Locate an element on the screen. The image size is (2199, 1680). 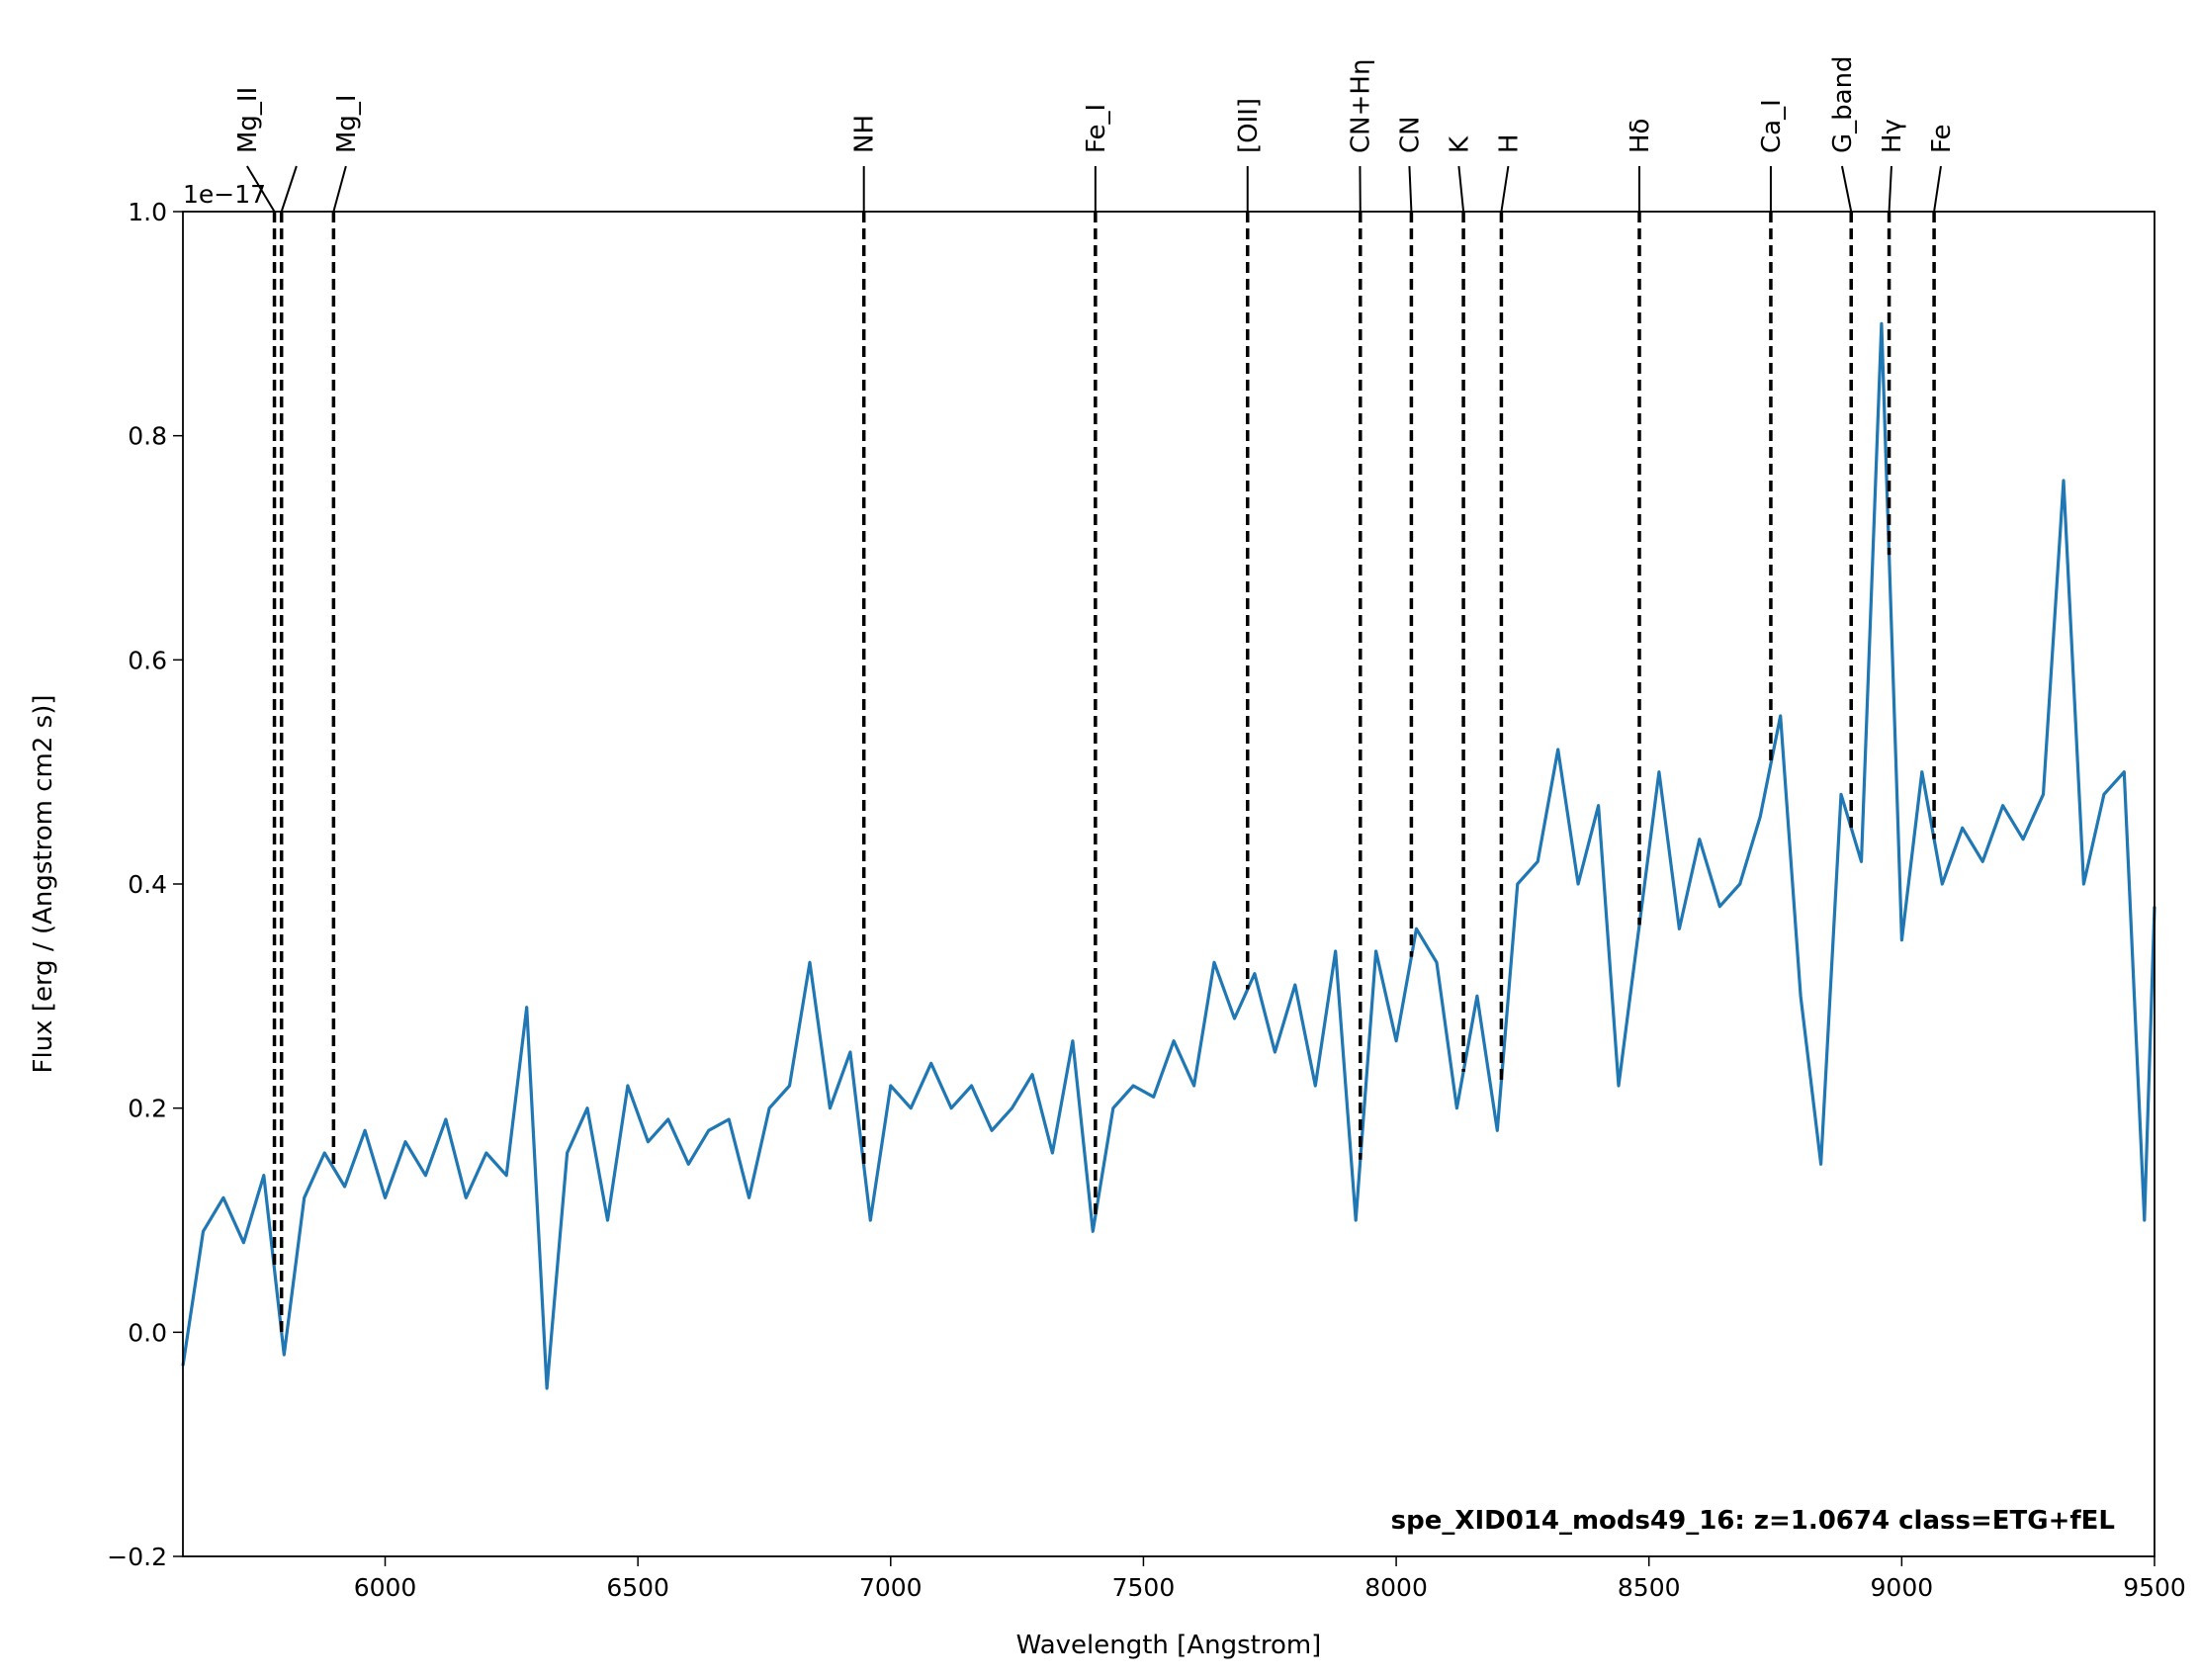
x-tick-label: 7500 is located at coordinates (1144, 1587).